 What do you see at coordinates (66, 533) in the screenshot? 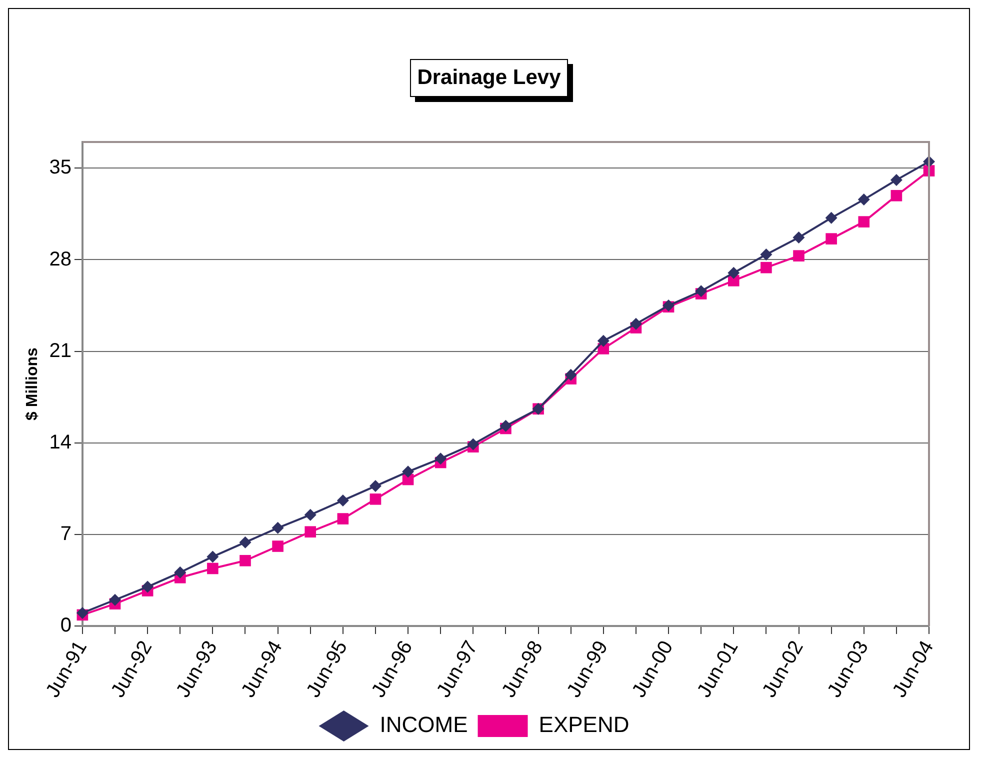
I see `y-tick-label: 7` at bounding box center [66, 533].